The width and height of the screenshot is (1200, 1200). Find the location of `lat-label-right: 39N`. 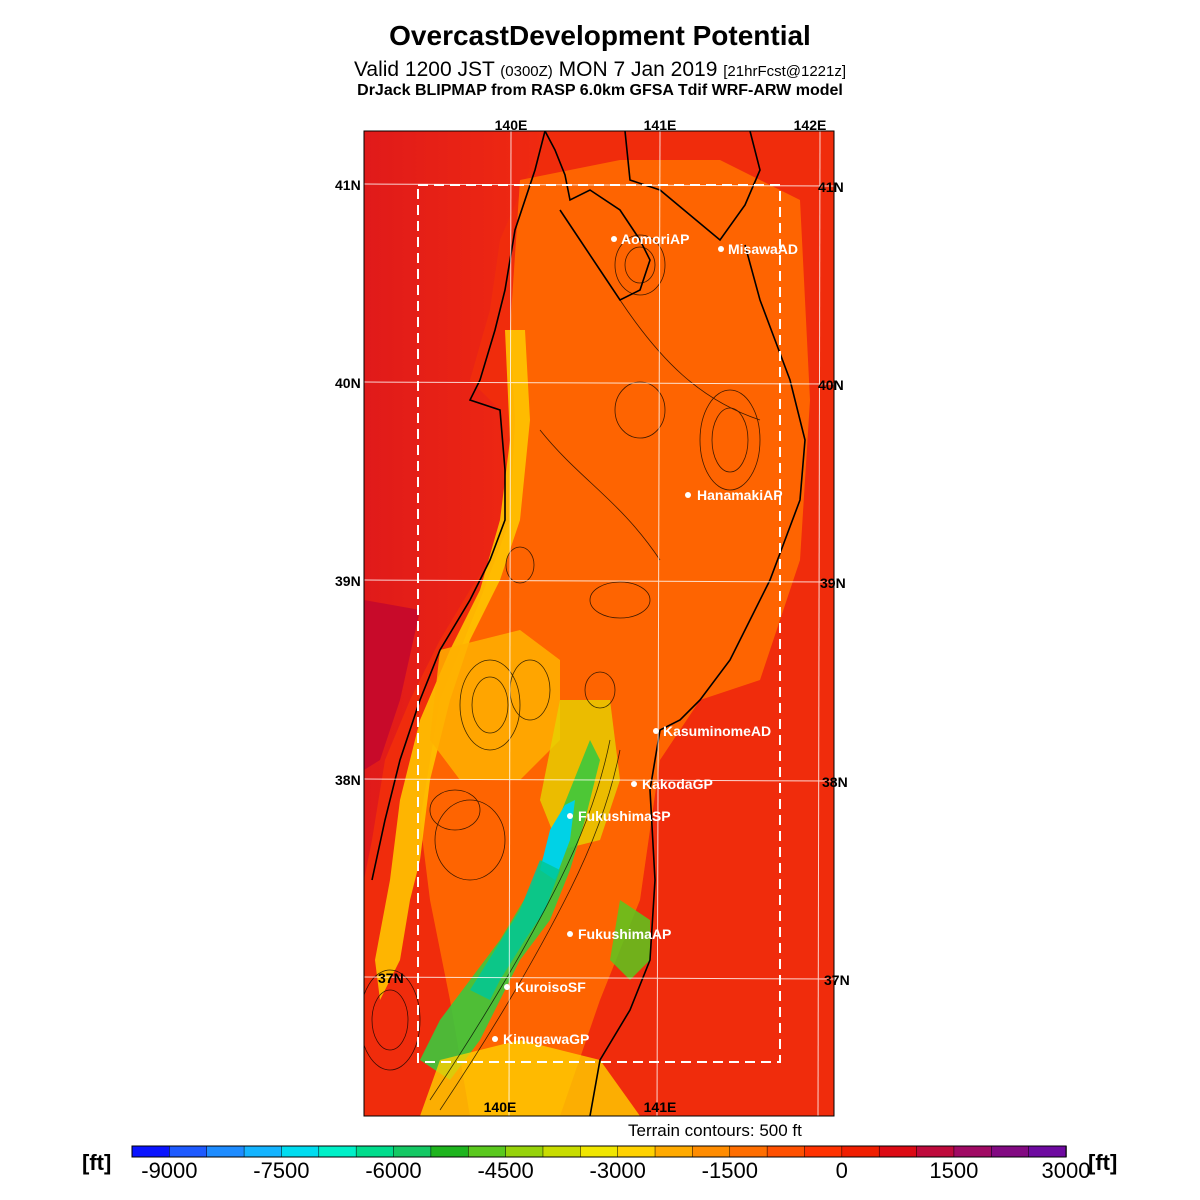

lat-label-right: 39N is located at coordinates (833, 583).